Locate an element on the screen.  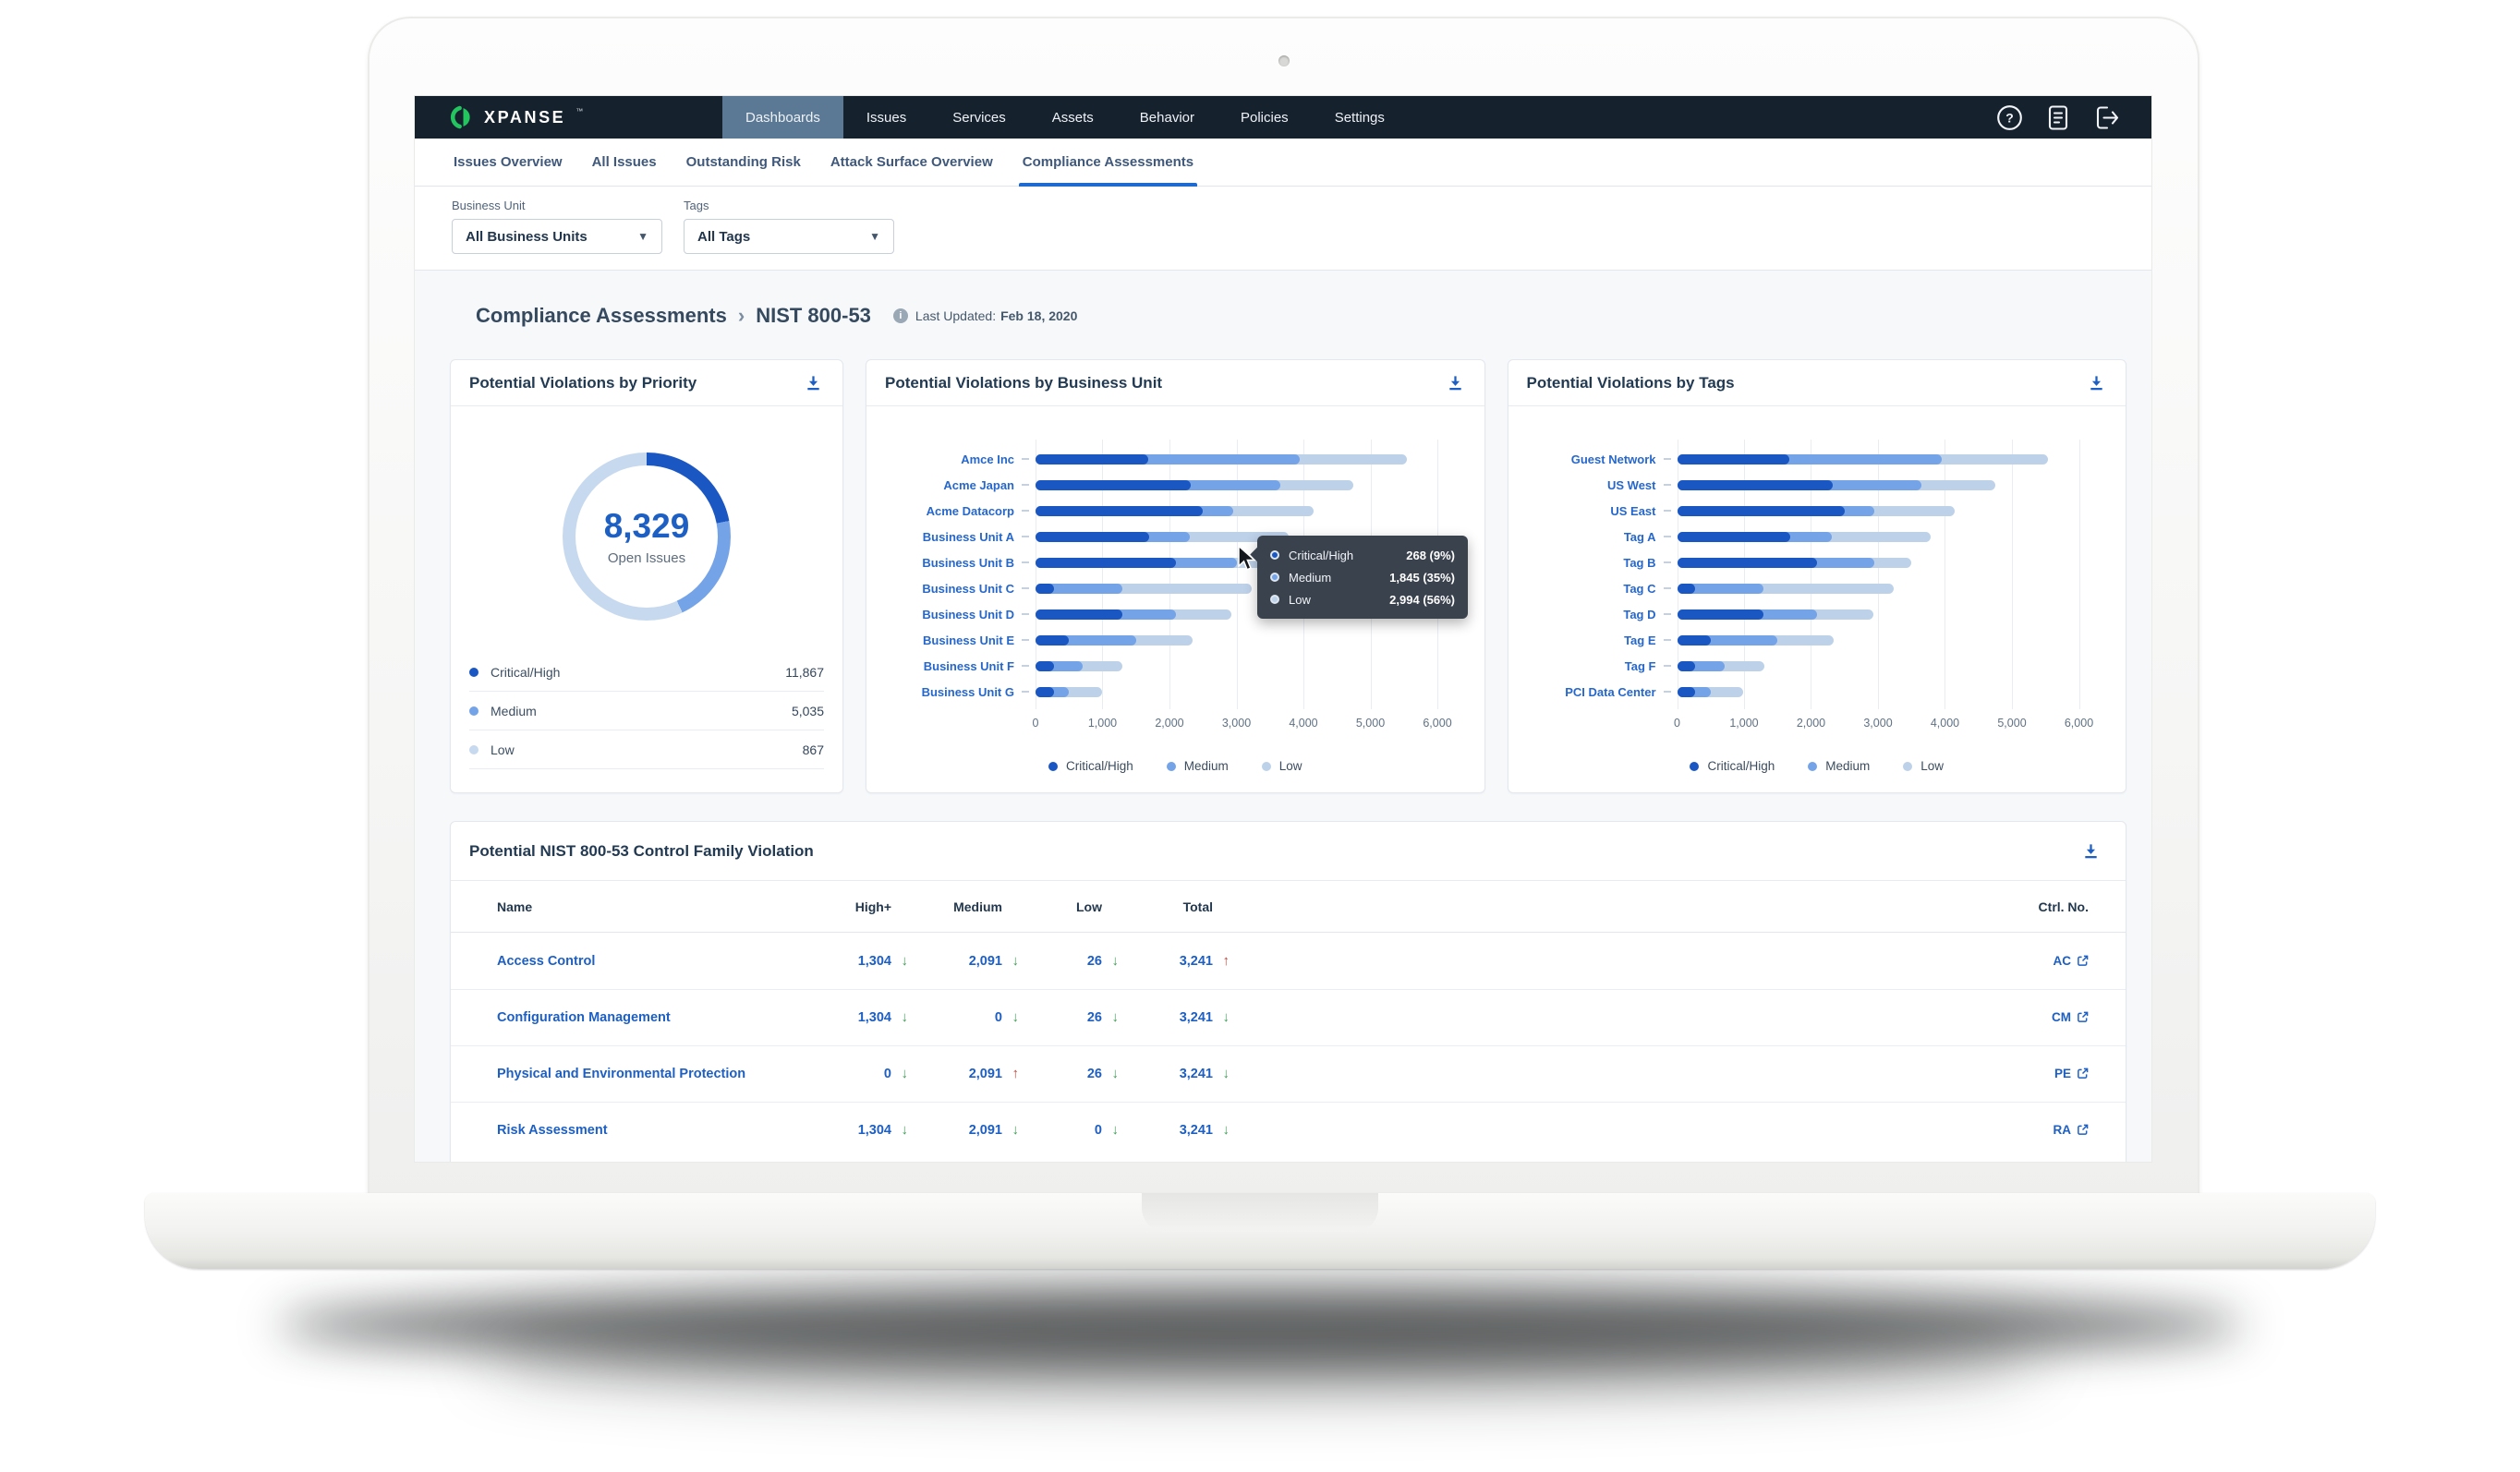
nav-tab-policies: Policies is located at coordinates (1265, 117).